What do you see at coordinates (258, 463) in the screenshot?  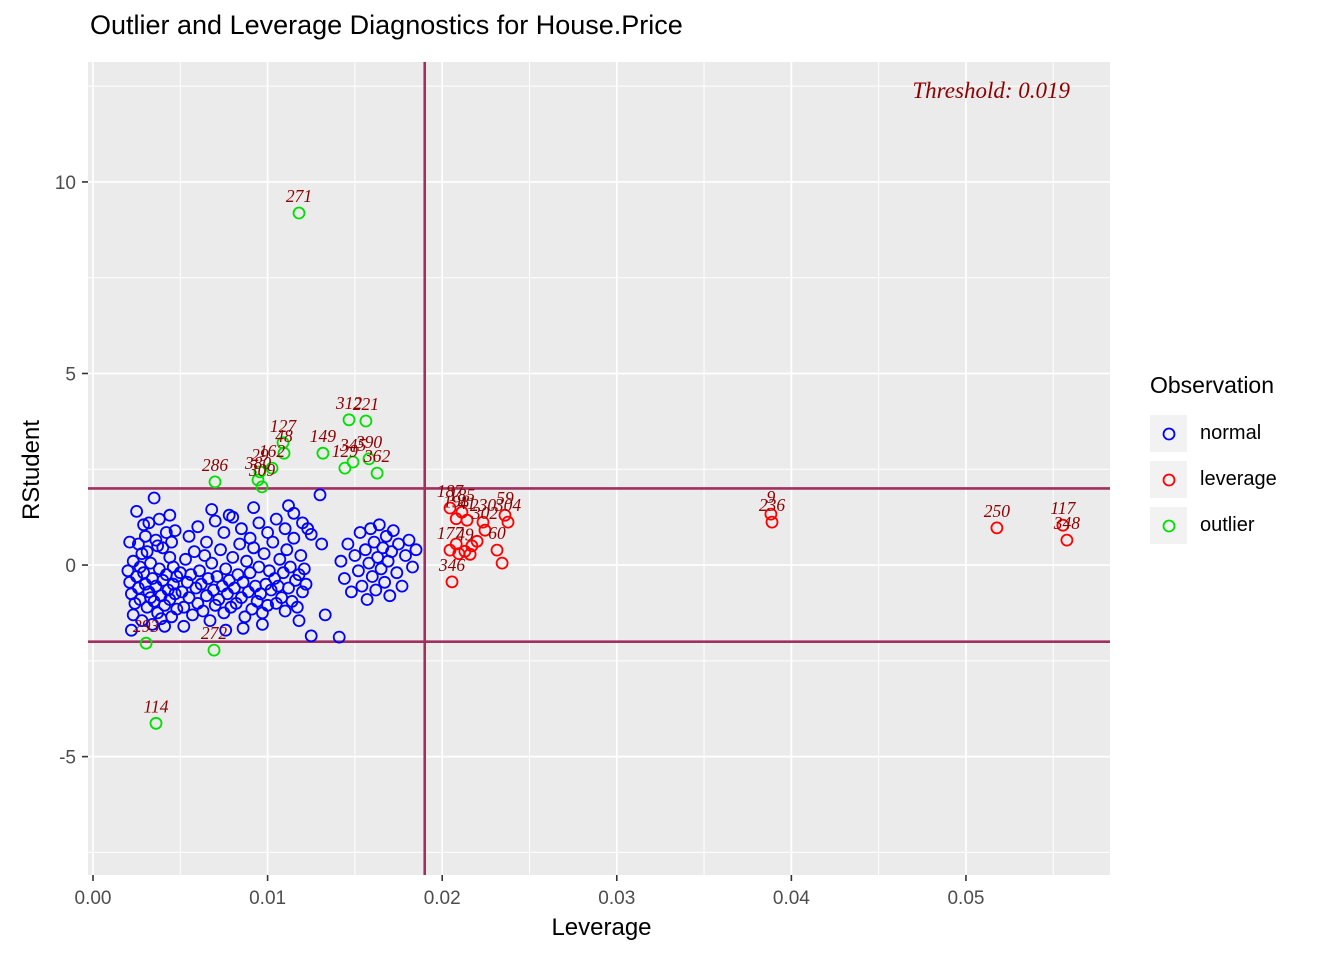 I see `point-label: 380` at bounding box center [258, 463].